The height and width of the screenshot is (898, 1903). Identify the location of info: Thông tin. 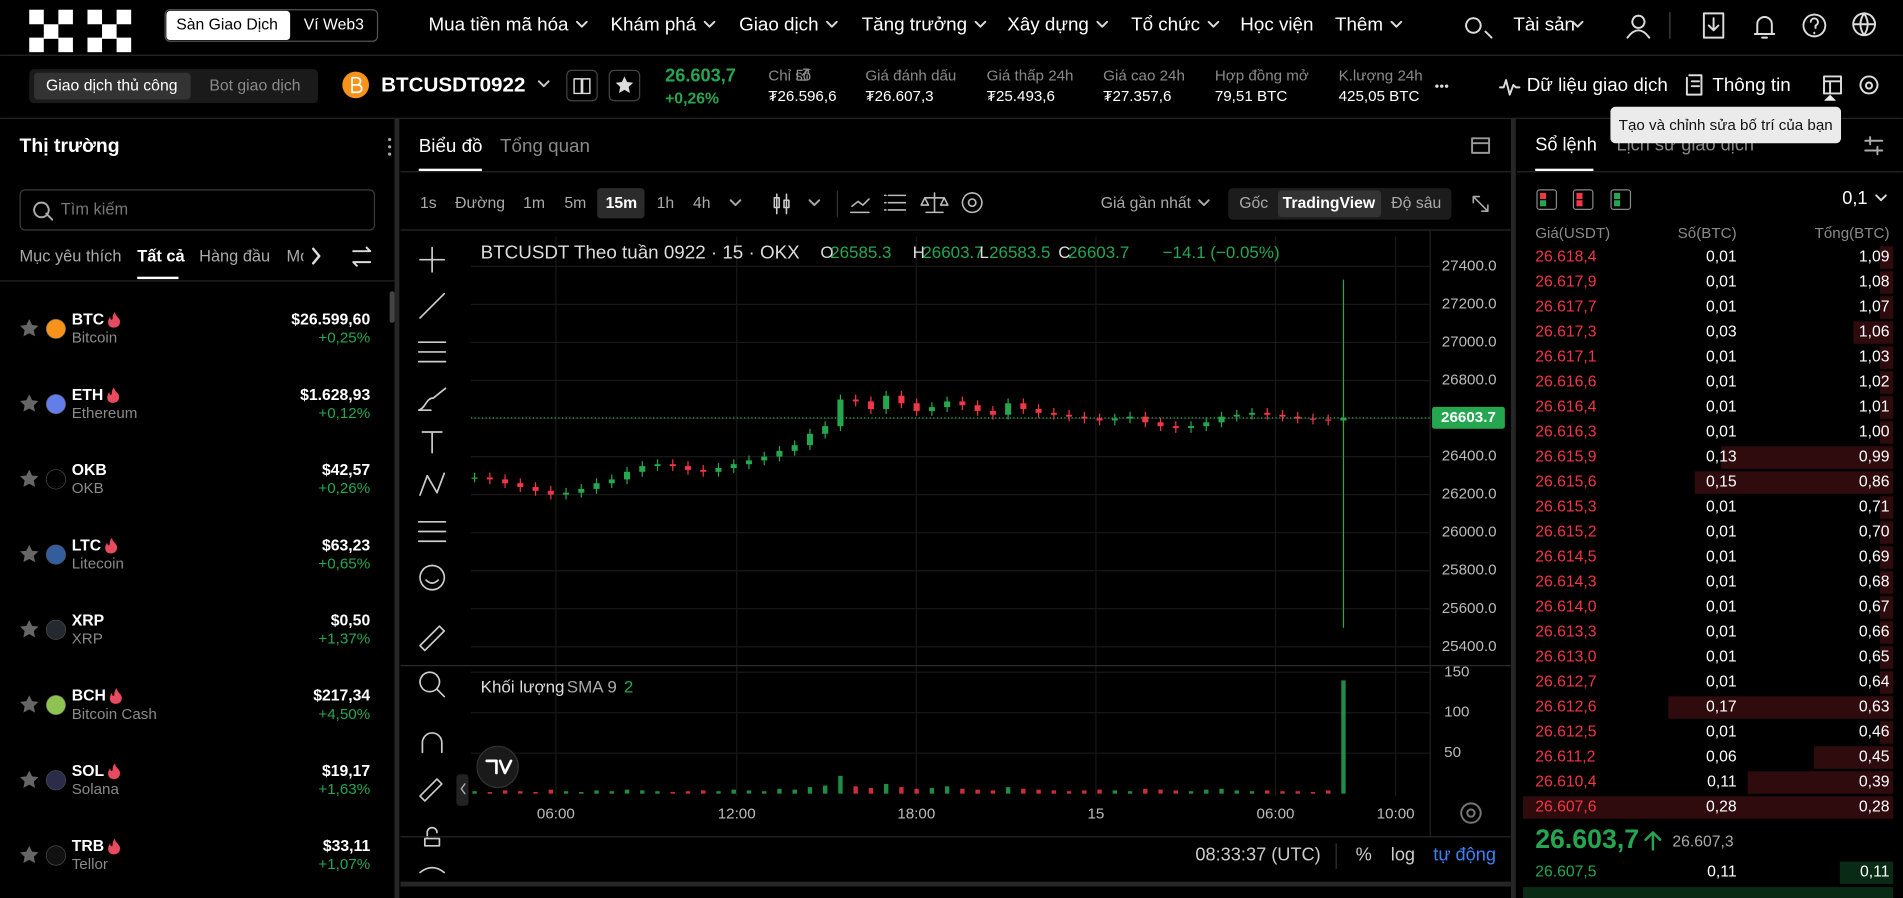
(1751, 84).